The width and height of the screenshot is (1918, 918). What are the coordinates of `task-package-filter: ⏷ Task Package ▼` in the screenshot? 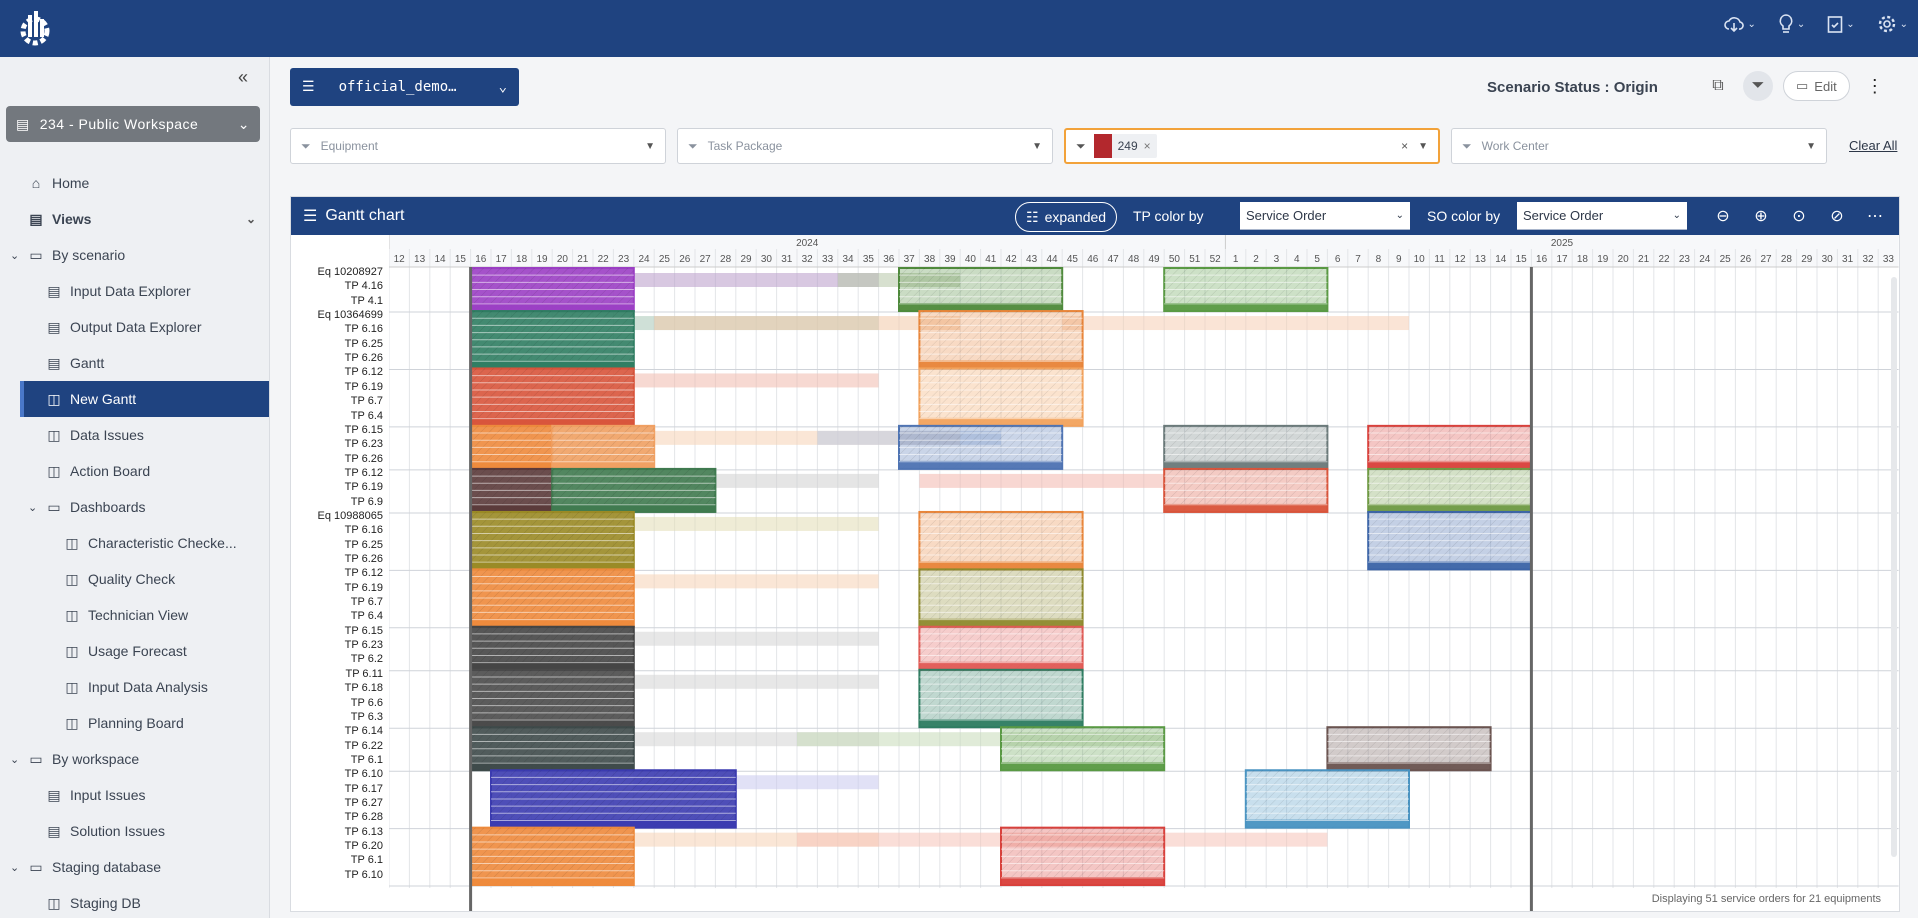 It's located at (865, 146).